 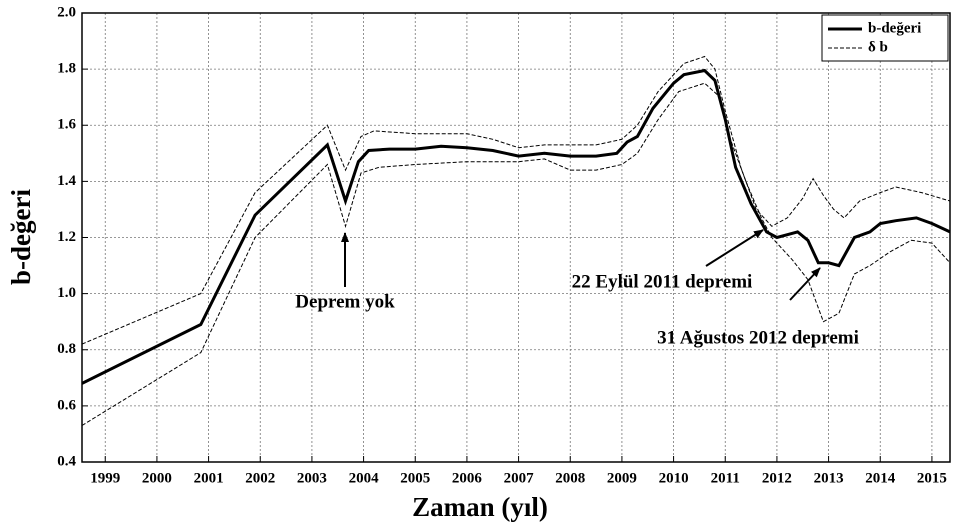 What do you see at coordinates (66, 69) in the screenshot?
I see `y-tick-label: 1.8` at bounding box center [66, 69].